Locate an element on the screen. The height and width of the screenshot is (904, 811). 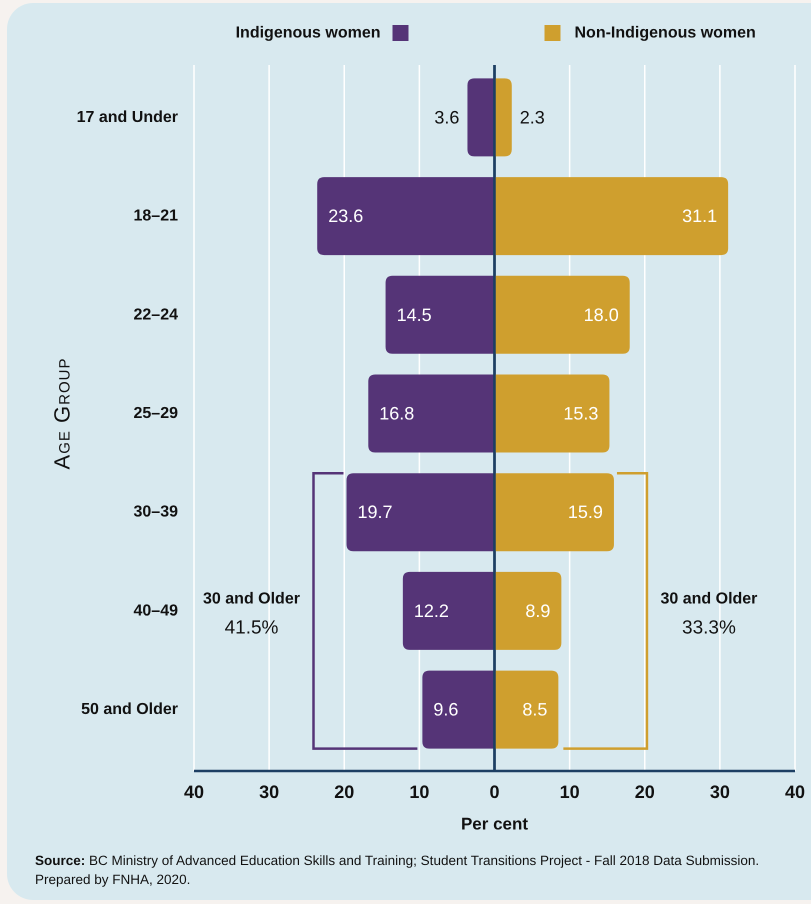
data-label: 8.9 is located at coordinates (537, 610).